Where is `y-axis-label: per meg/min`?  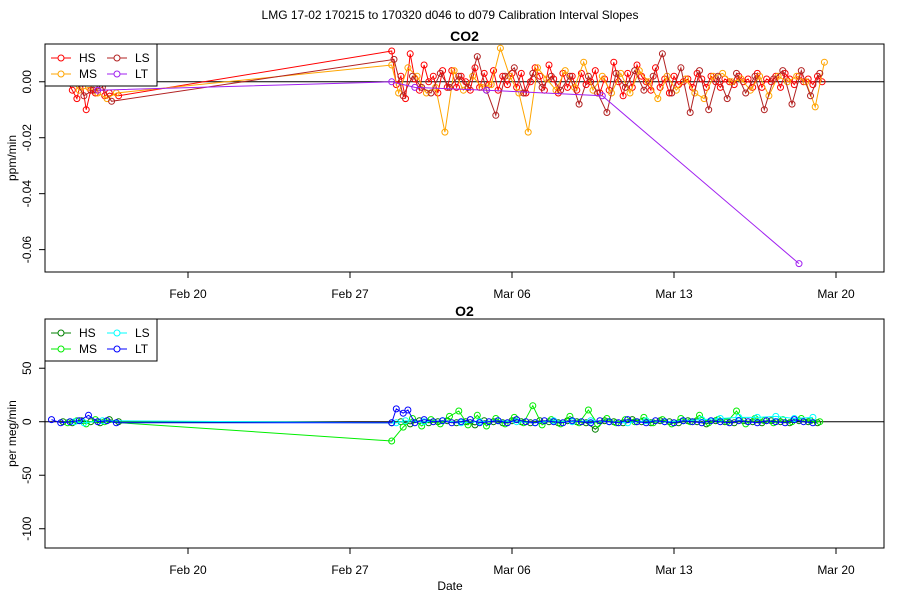 y-axis-label: per meg/min is located at coordinates (12, 433).